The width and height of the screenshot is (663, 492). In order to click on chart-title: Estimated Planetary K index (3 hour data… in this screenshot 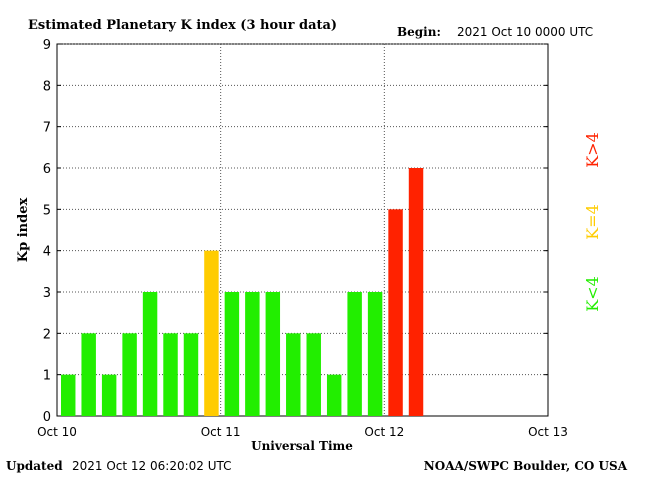, I will do `click(182, 25)`.